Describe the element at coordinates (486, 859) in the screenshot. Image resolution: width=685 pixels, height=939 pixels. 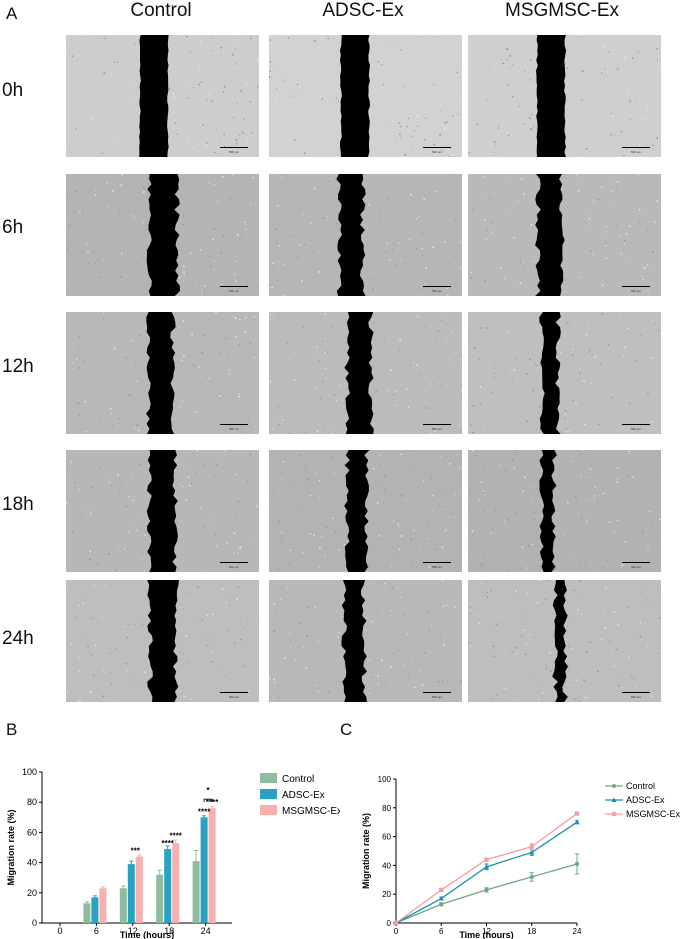
I see `point-MSGMSC-Ex` at that location.